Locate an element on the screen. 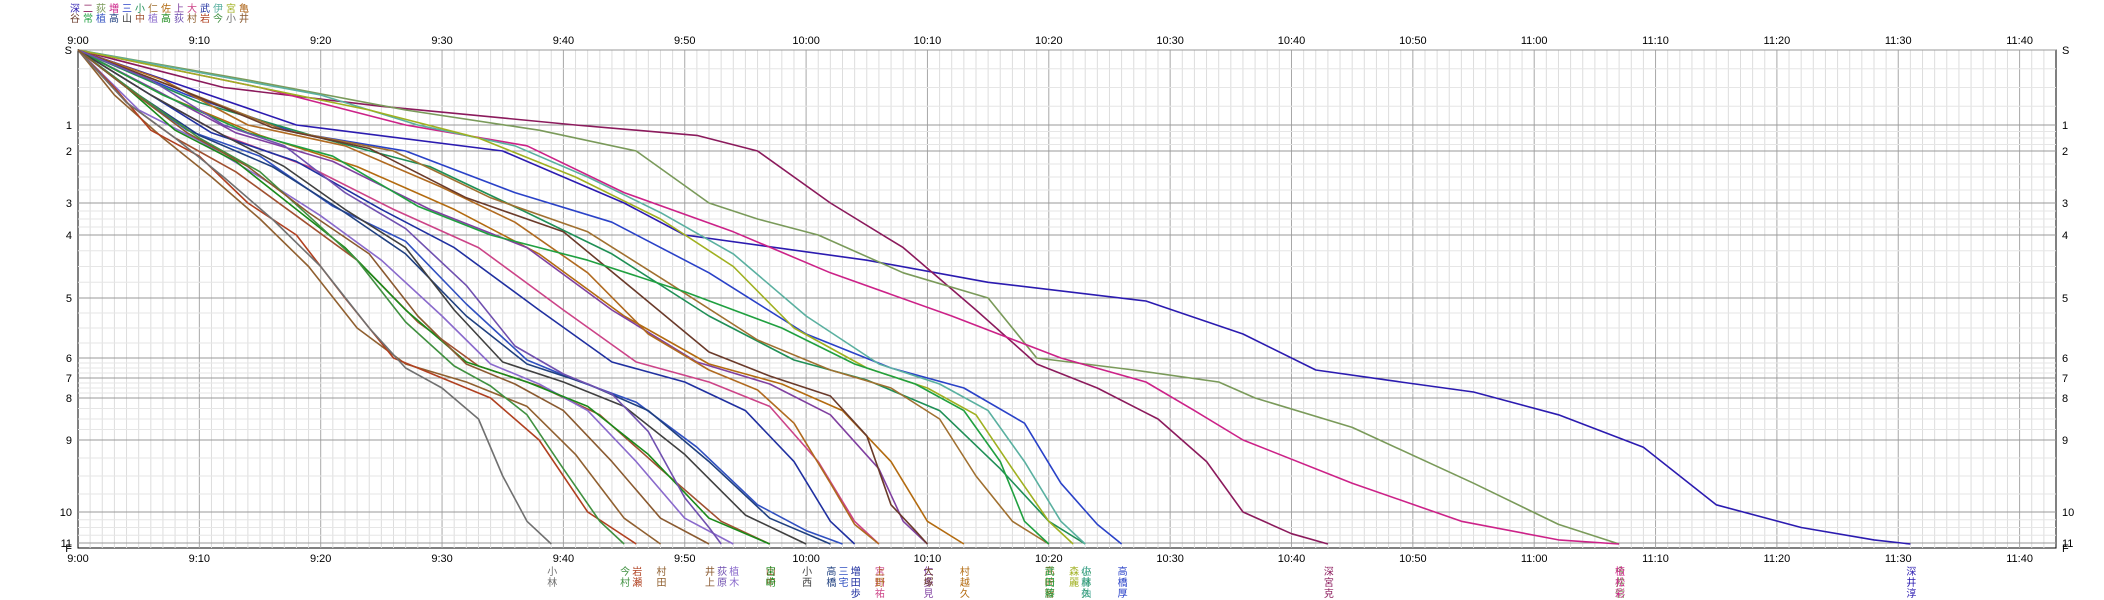  runner-name-bottom: 多 is located at coordinates (928, 582).